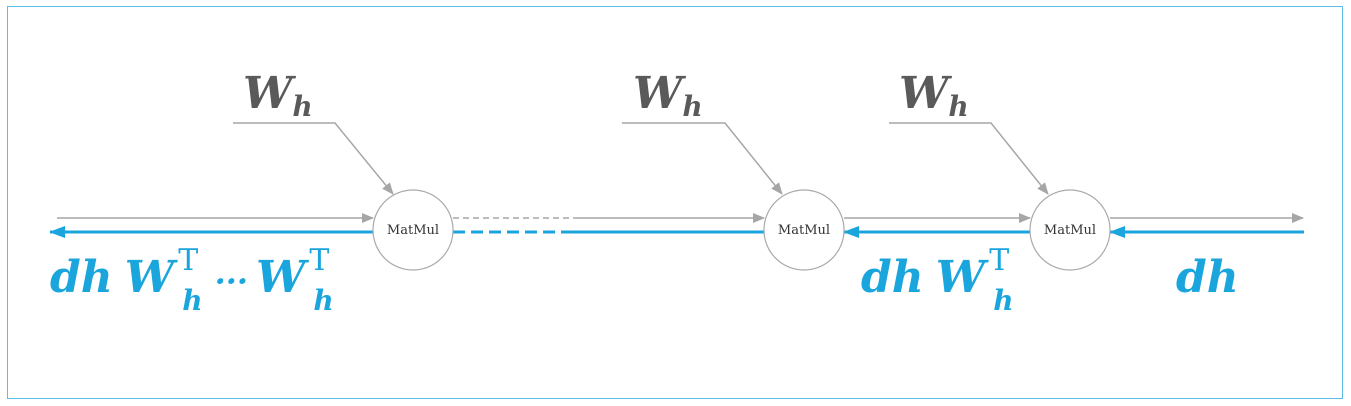  Describe the element at coordinates (319, 260) in the screenshot. I see `gradient-output-sup2: T` at that location.